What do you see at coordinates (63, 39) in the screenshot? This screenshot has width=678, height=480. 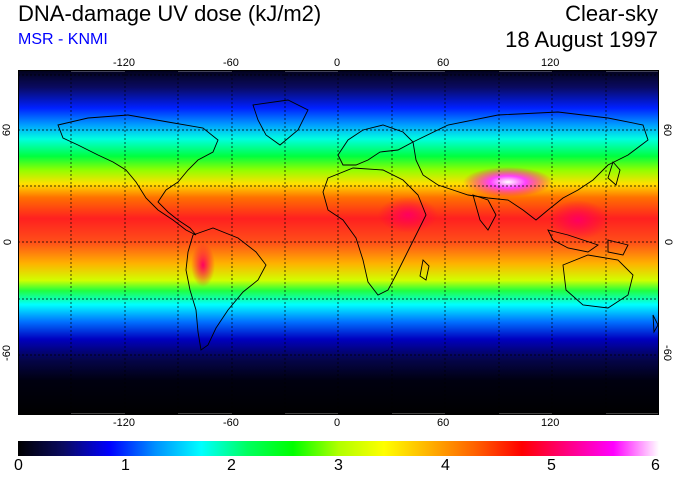 I see `institution-label: MSR - KNMI` at bounding box center [63, 39].